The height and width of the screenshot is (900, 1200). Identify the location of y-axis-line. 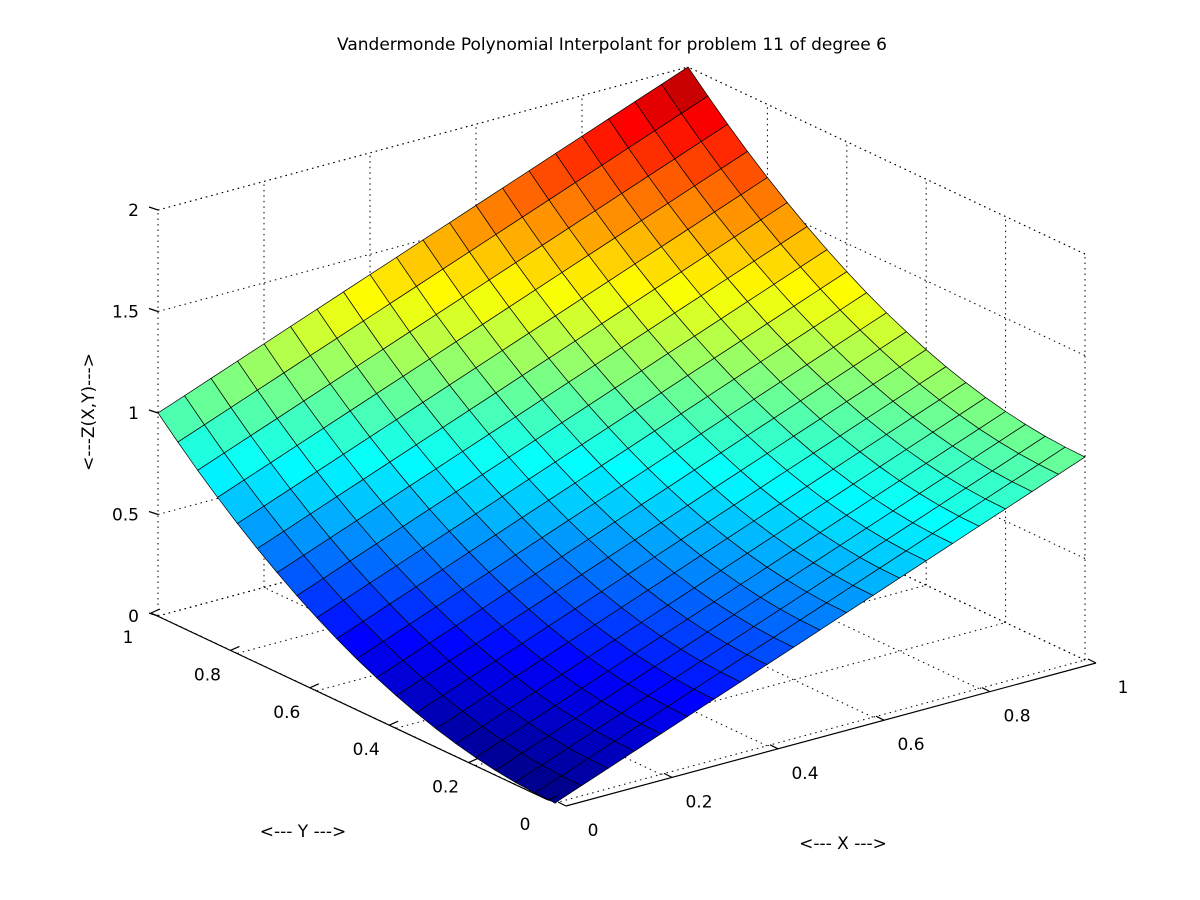
(349, 706).